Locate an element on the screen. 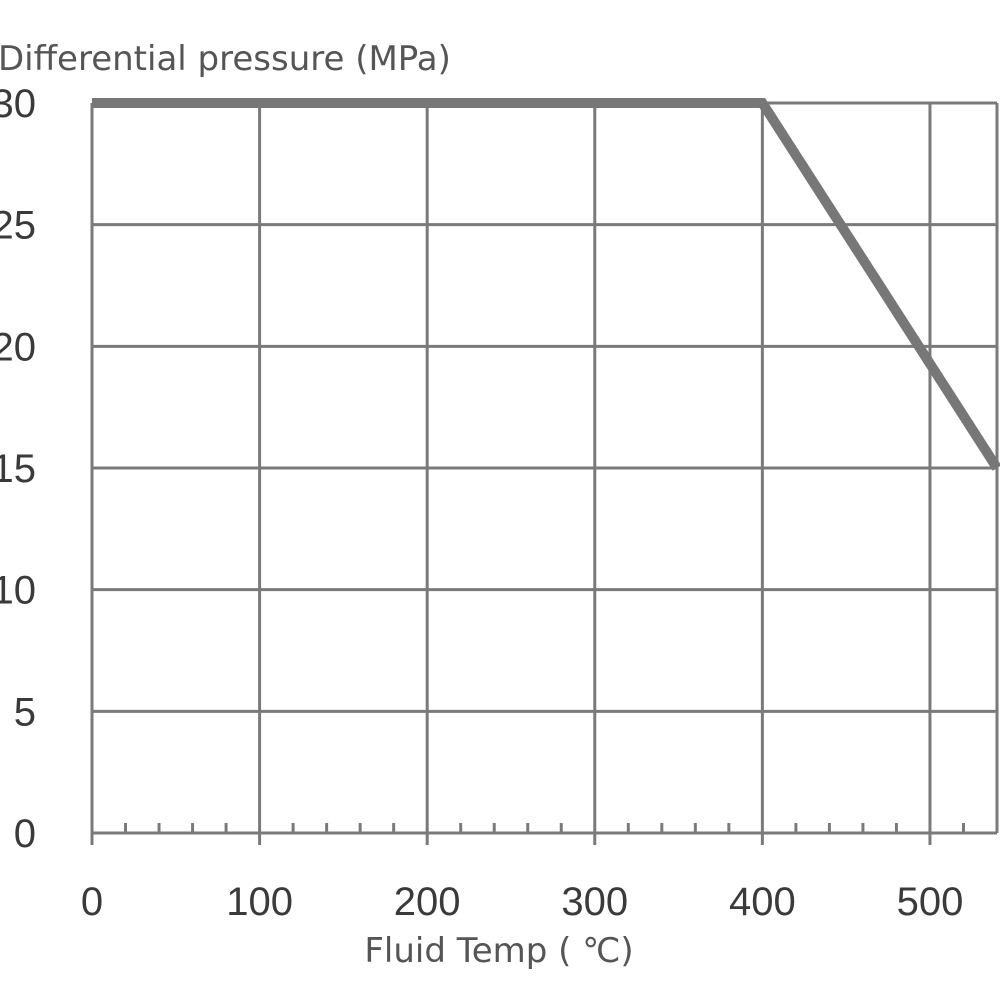 The width and height of the screenshot is (1000, 1000). x-tick-label-0: 0 is located at coordinates (92, 902).